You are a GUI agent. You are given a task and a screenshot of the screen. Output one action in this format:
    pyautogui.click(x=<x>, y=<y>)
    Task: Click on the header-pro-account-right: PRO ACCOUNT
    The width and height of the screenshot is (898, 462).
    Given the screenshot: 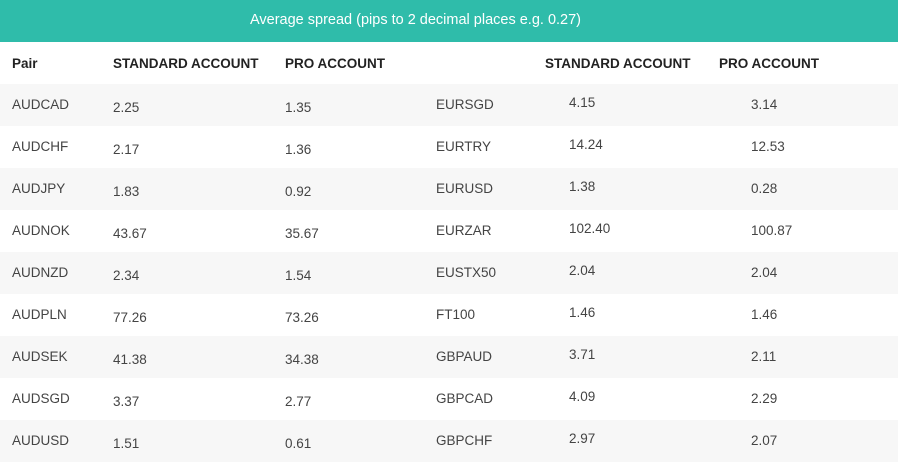 What is the action you would take?
    pyautogui.click(x=769, y=63)
    